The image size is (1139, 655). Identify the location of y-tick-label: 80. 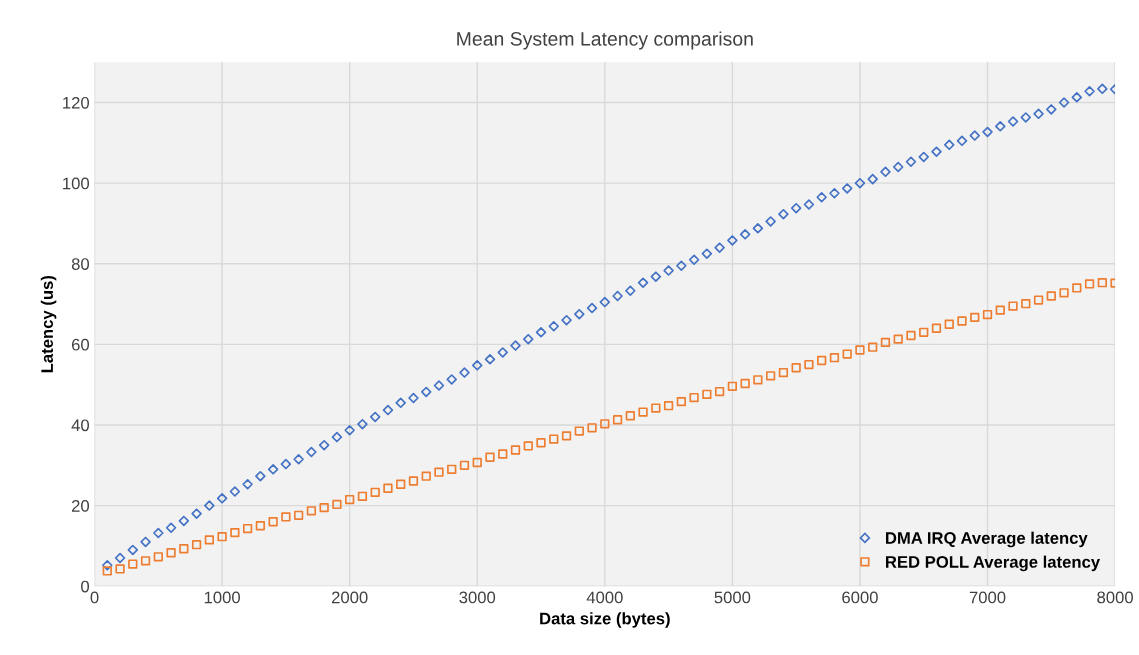
(80, 264).